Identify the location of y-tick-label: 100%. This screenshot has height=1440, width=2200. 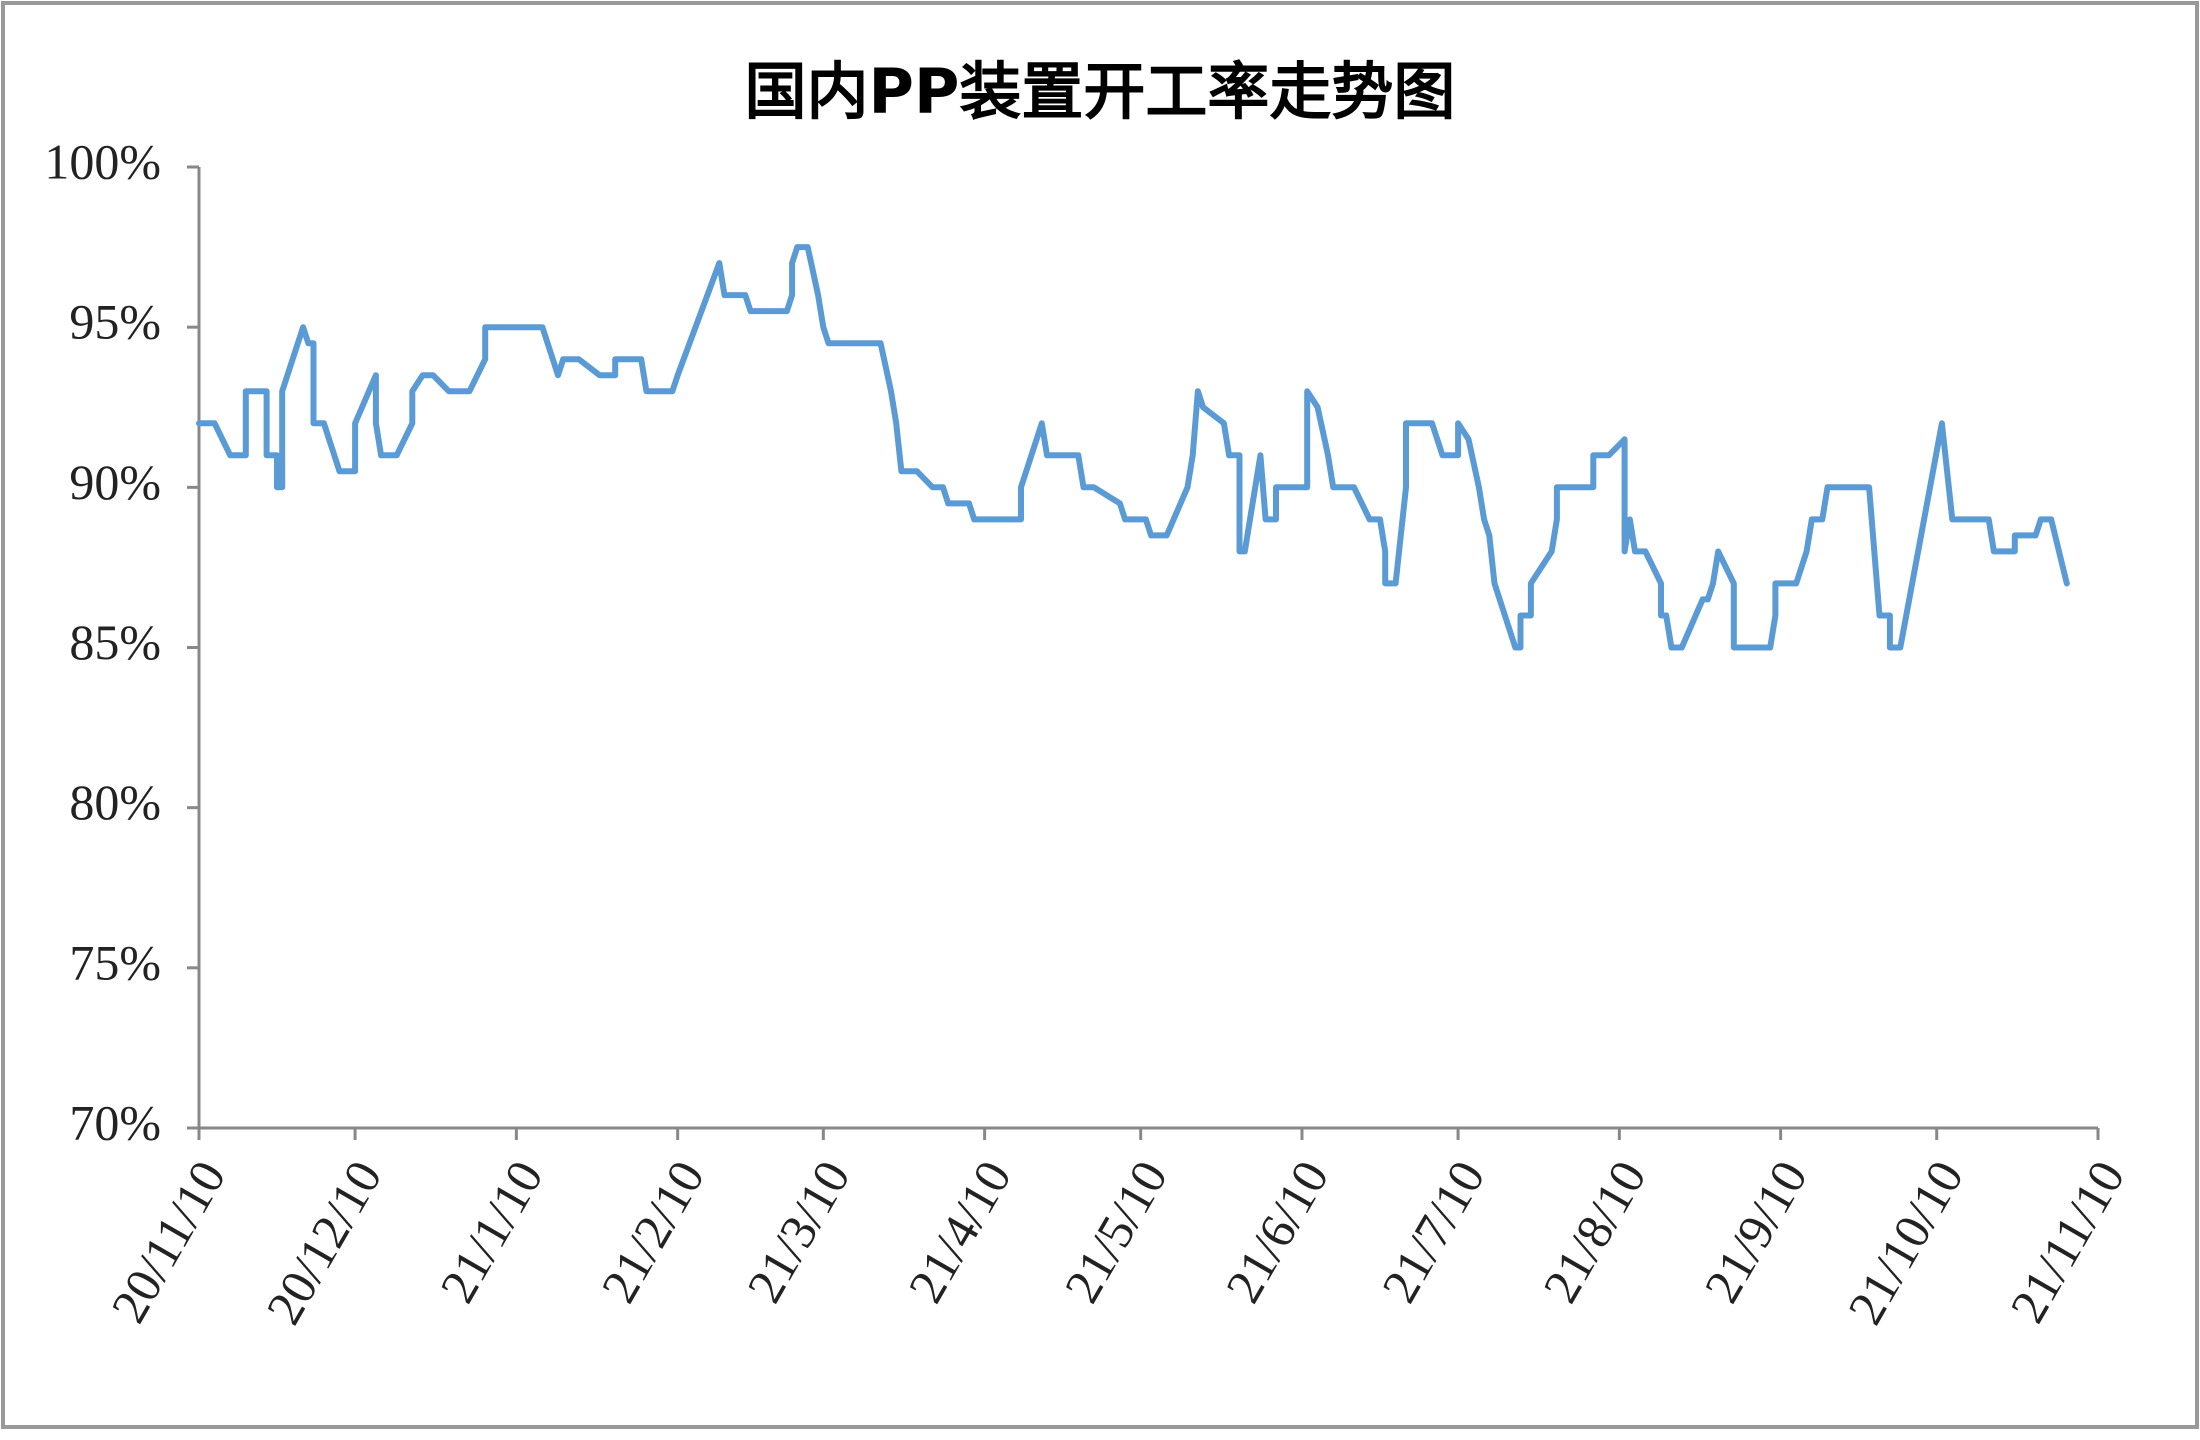
(102, 161).